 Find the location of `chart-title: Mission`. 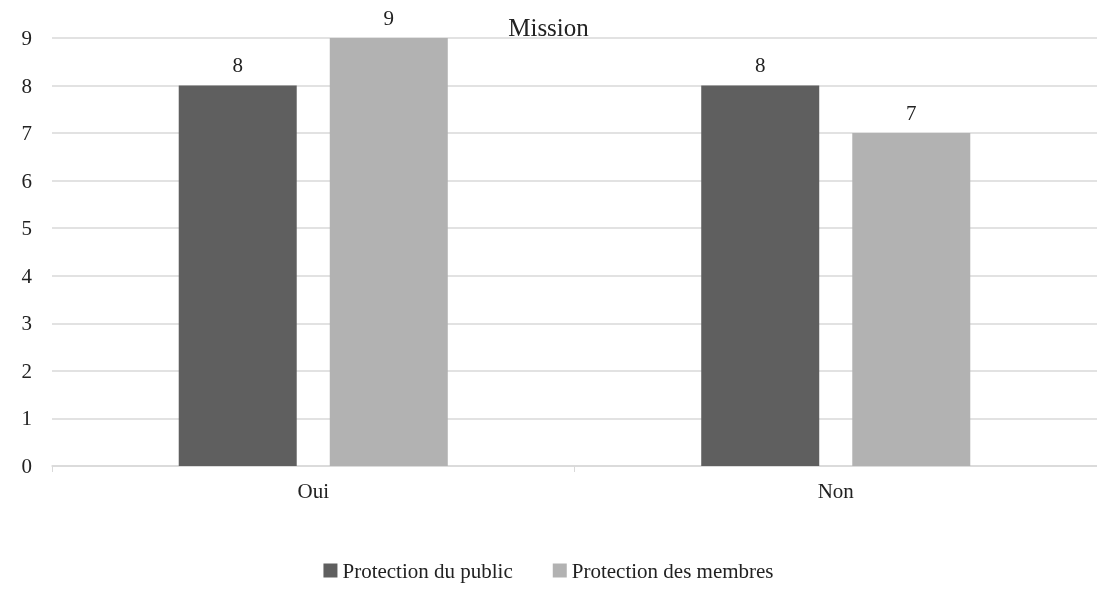

chart-title: Mission is located at coordinates (549, 27).